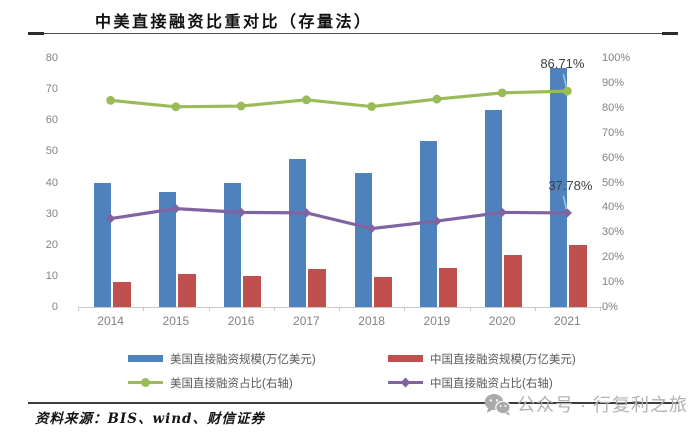 Image resolution: width=692 pixels, height=433 pixels. I want to click on x-axis-category-label: 2019, so click(437, 321).